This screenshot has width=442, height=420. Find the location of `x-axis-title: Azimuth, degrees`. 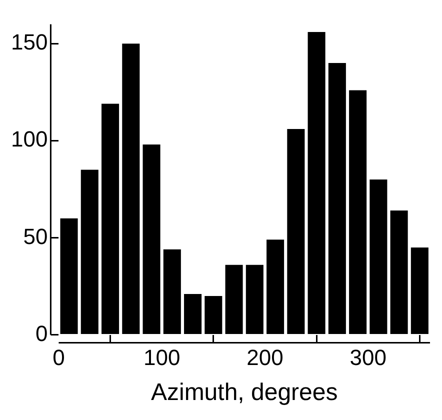

x-axis-title: Azimuth, degrees is located at coordinates (244, 392).